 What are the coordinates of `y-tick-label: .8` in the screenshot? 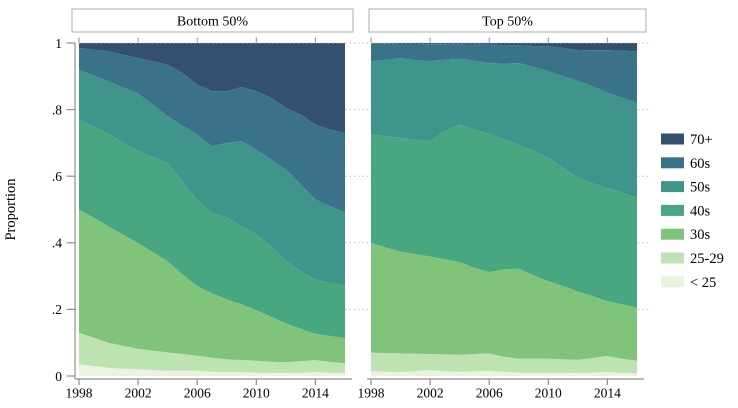 It's located at (57, 109).